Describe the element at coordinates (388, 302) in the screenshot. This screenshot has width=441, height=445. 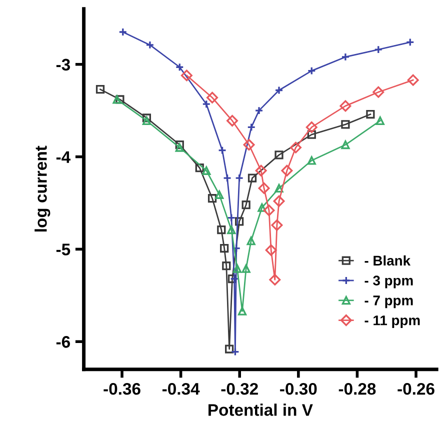
I see `legend-label: - 7 ppm` at that location.